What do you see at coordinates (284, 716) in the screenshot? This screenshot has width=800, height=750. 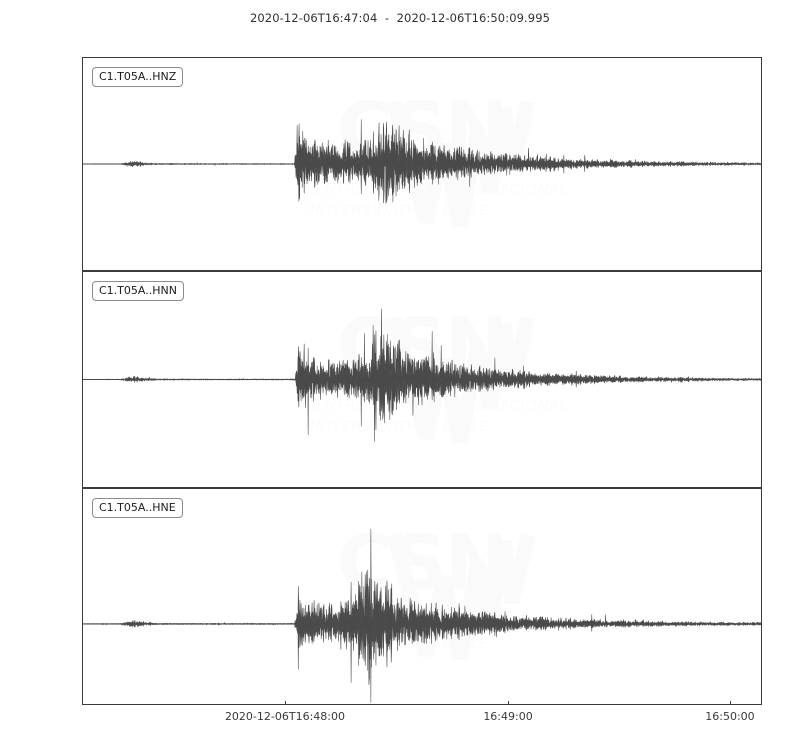 I see `xtick-label-0: 2020-12-06T16:48:00` at bounding box center [284, 716].